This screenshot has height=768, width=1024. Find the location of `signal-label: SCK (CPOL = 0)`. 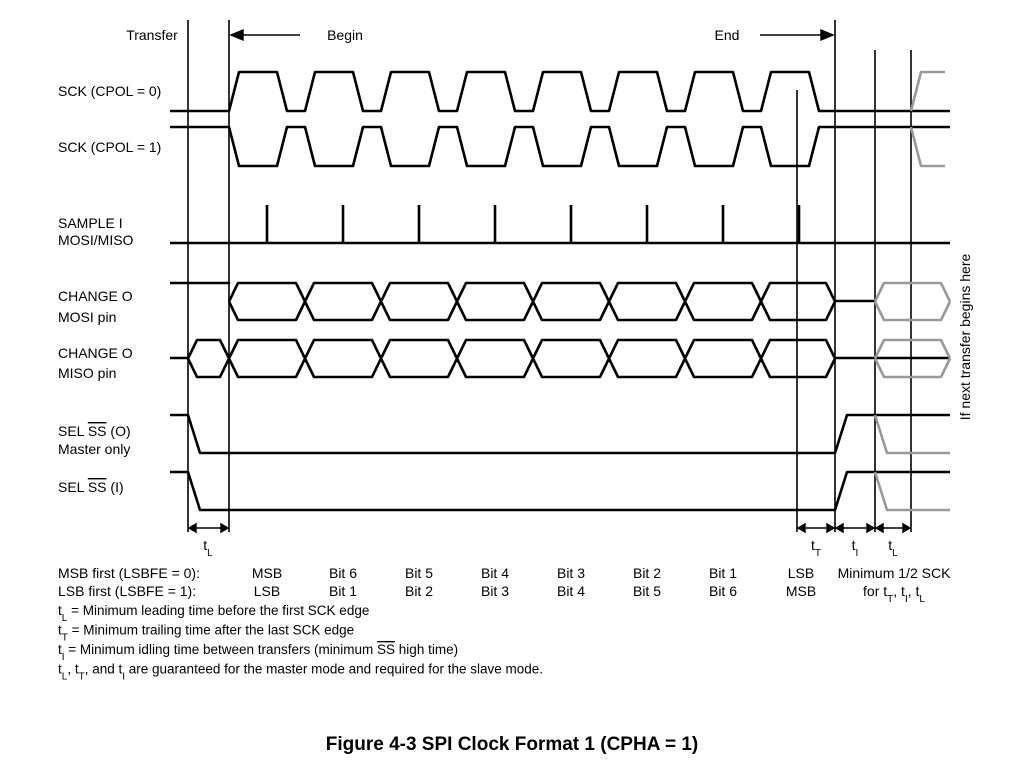

signal-label: SCK (CPOL = 0) is located at coordinates (109, 91).